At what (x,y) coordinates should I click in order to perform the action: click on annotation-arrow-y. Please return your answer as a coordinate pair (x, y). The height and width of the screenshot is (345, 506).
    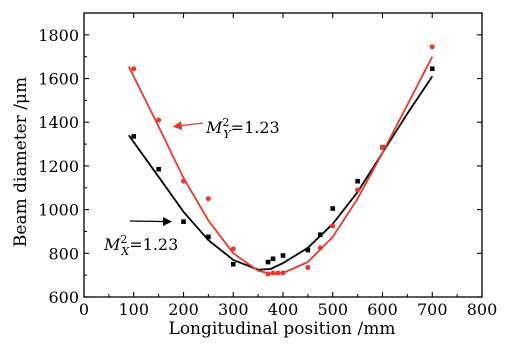
    Looking at the image, I should click on (188, 126).